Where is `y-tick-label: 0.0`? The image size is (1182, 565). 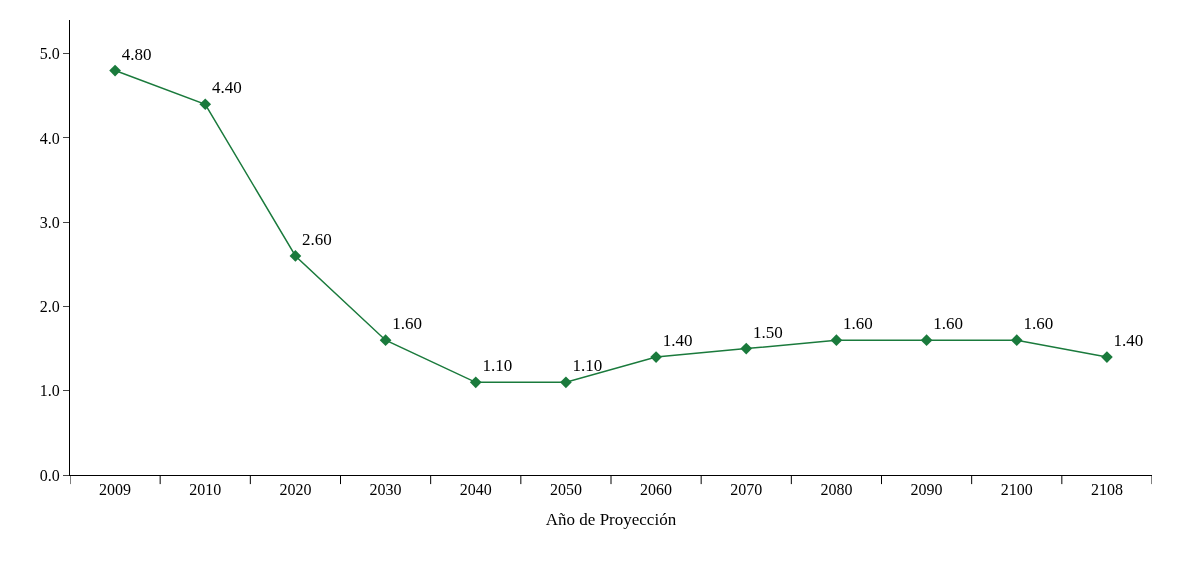
y-tick-label: 0.0 is located at coordinates (49, 475).